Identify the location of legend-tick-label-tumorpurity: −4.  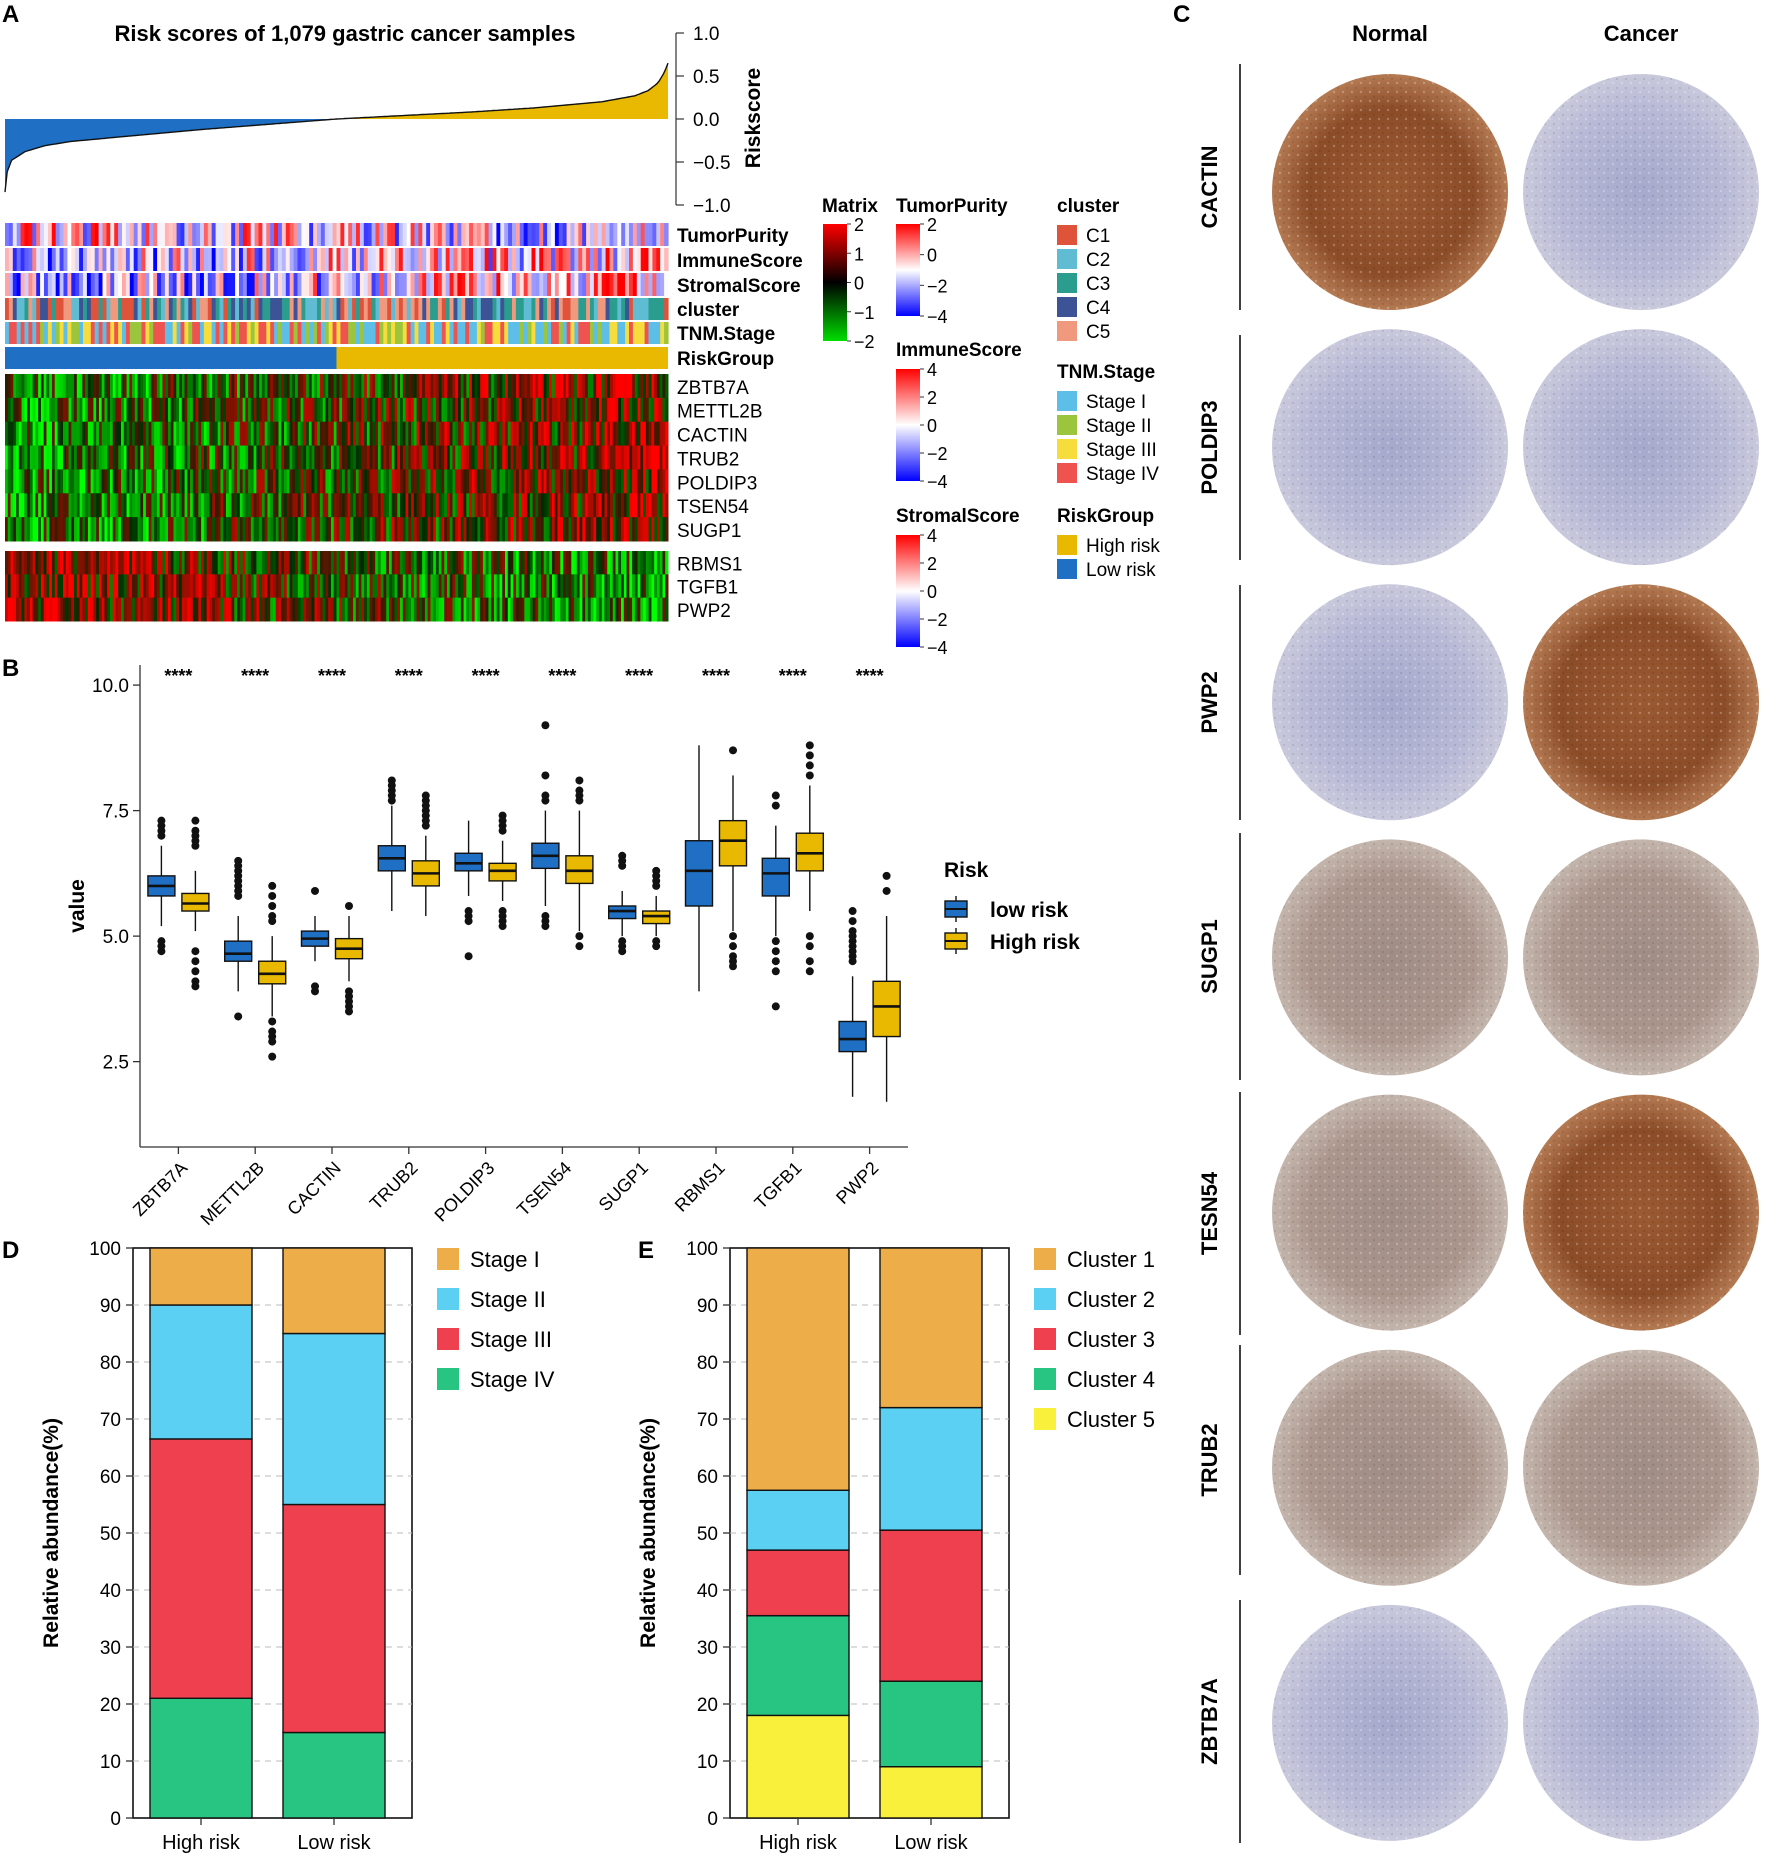
(937, 317).